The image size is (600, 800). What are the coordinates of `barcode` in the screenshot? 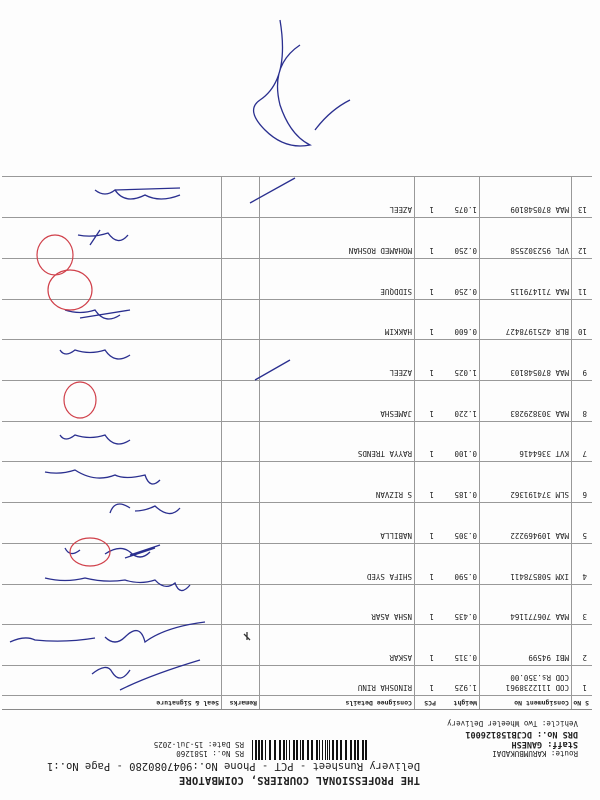 It's located at (309, 750).